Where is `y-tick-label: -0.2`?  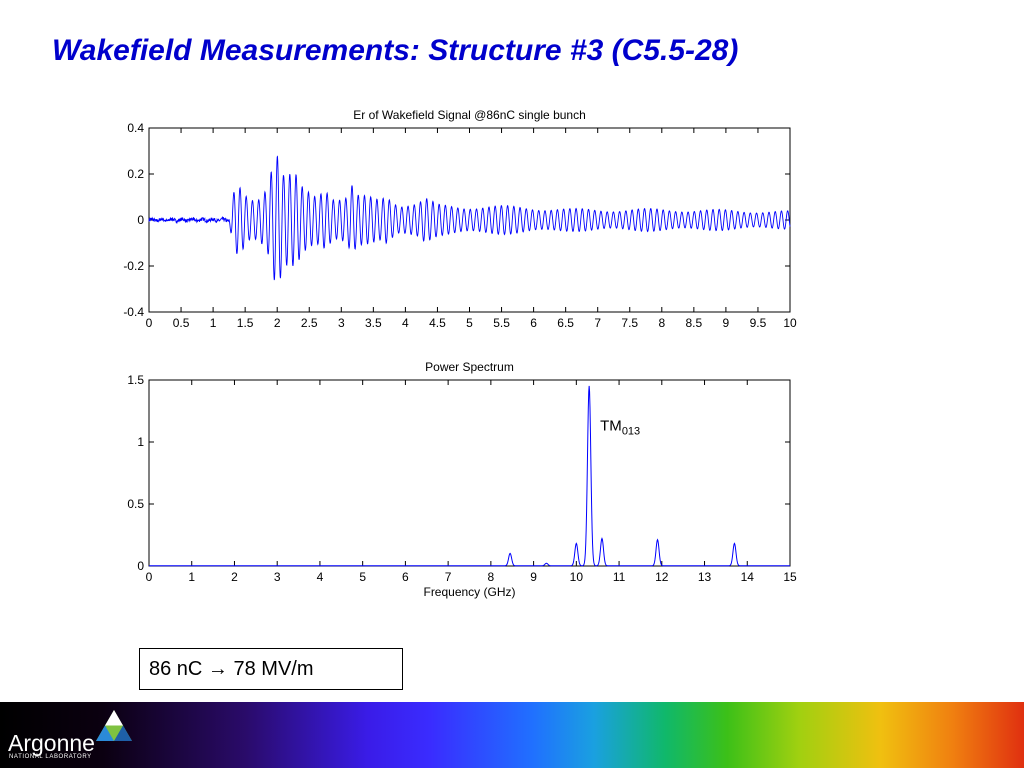
y-tick-label: -0.2 is located at coordinates (133, 266).